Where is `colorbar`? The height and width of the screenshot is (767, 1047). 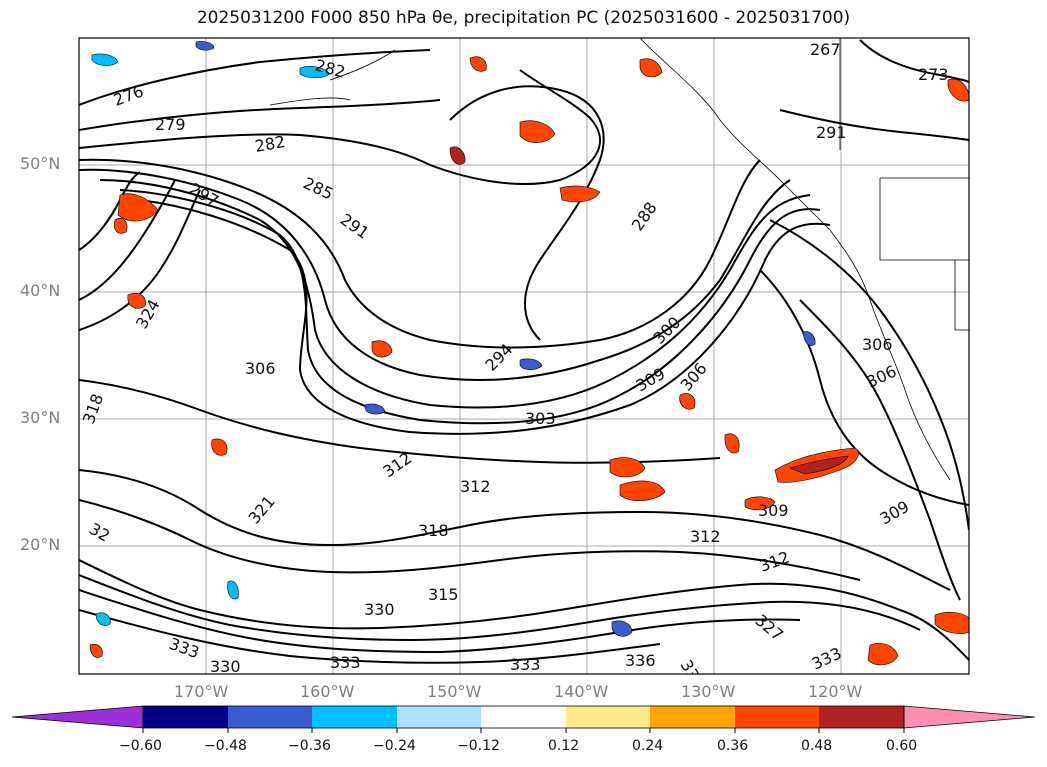
colorbar is located at coordinates (523, 719).